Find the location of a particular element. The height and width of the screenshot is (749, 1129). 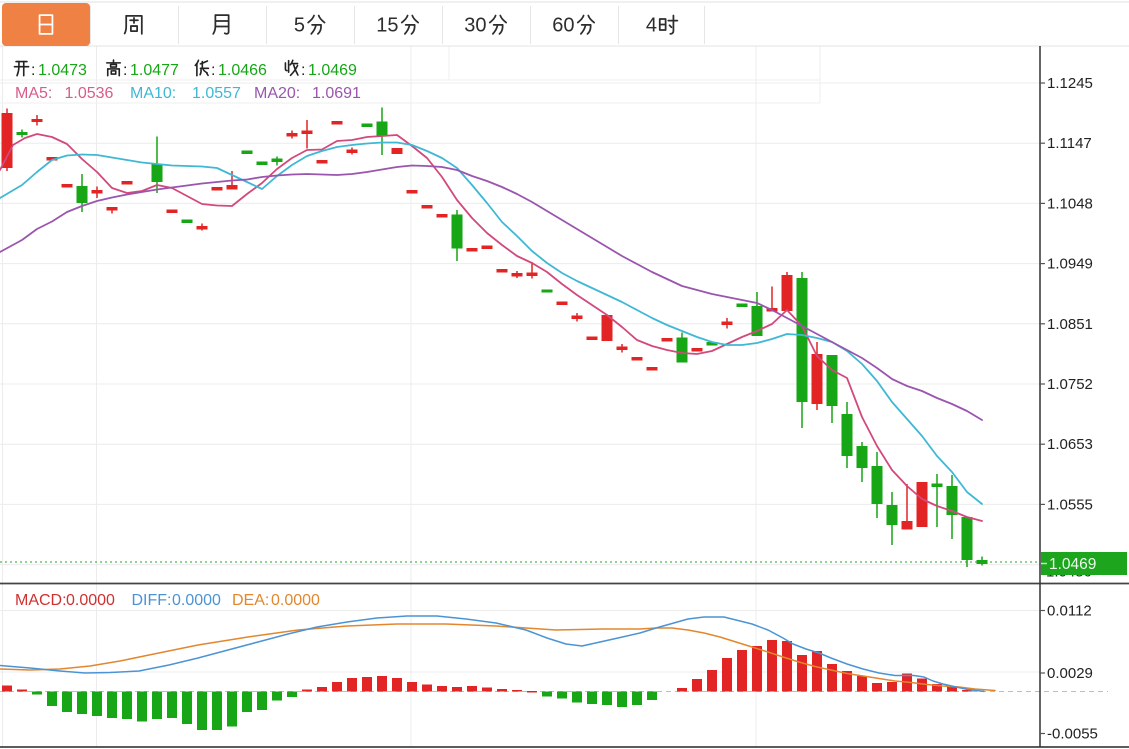

svg-text: 1.0752 is located at coordinates (1070, 384).